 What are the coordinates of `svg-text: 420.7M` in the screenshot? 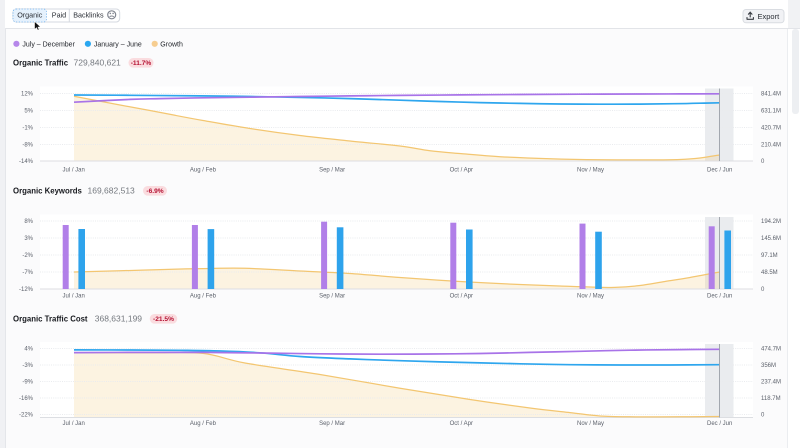 It's located at (771, 129).